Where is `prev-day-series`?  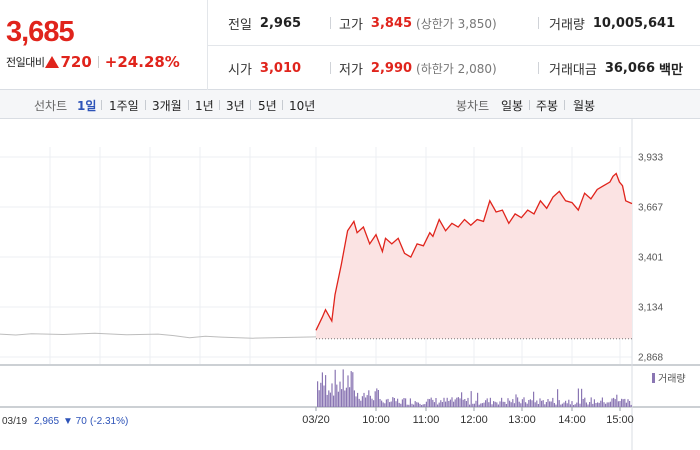 prev-day-series is located at coordinates (158, 335).